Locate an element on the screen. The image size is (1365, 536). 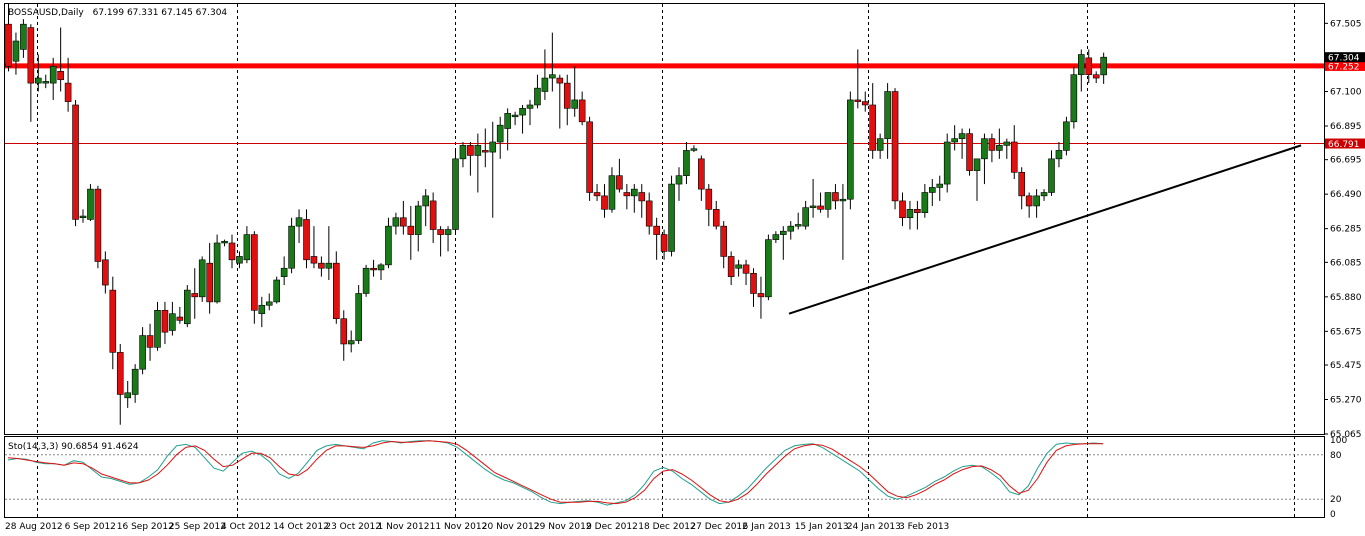
current-price-label: 67.304 is located at coordinates (1344, 59).